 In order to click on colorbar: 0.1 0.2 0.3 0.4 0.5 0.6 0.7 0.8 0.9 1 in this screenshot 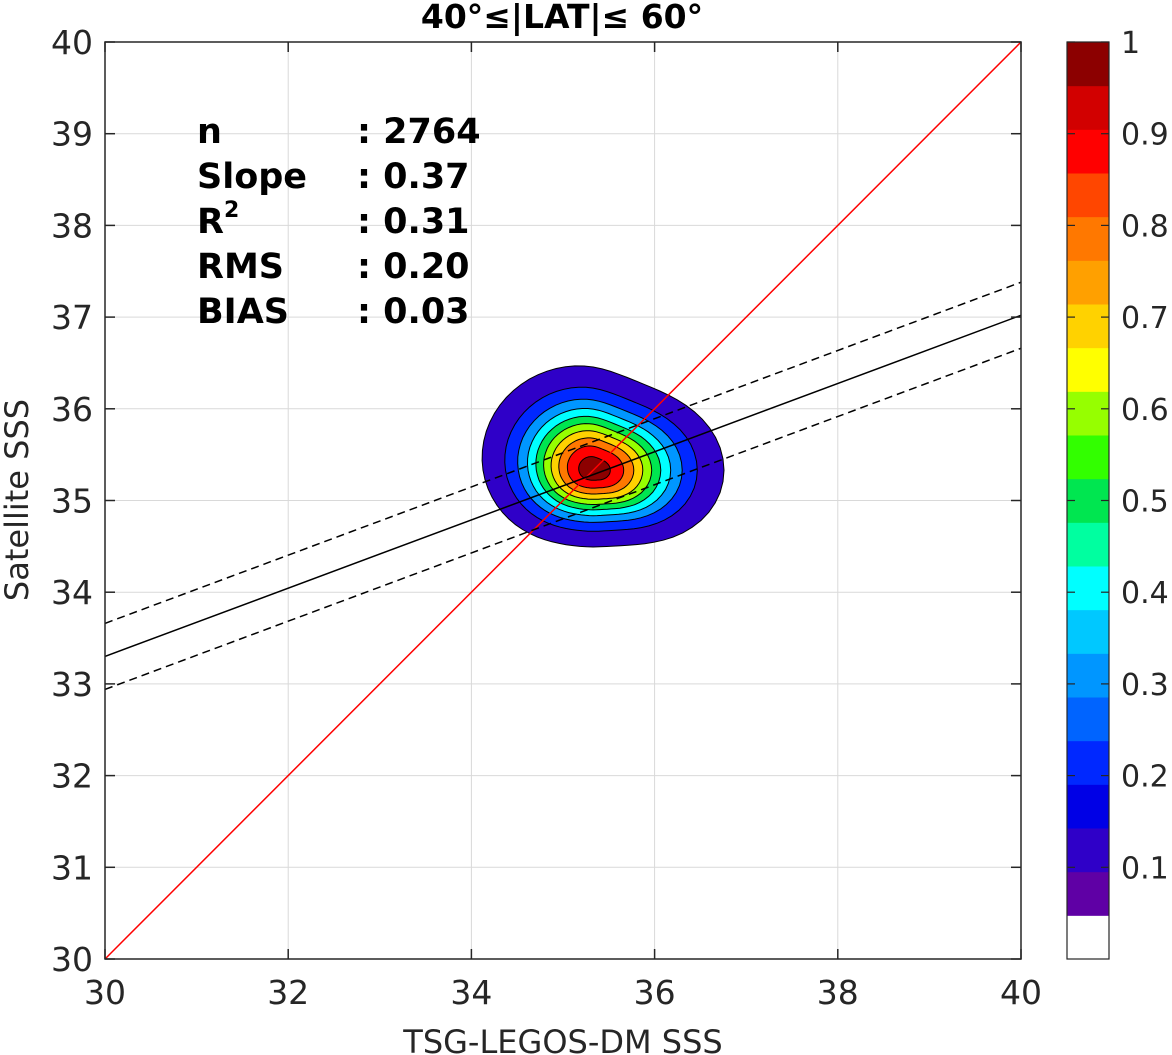, I will do `click(1117, 493)`.